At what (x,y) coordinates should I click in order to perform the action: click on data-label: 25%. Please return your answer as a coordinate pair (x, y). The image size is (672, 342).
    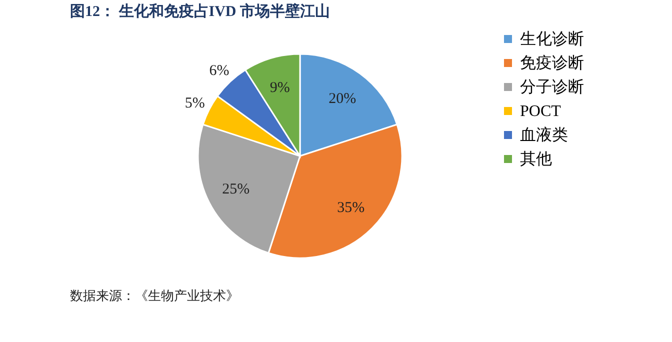
    Looking at the image, I should click on (236, 190).